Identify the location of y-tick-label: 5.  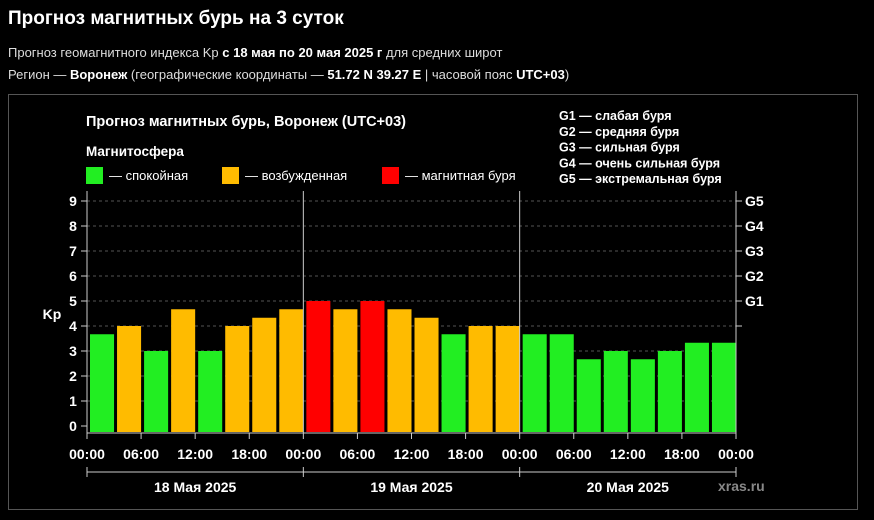
(73, 301).